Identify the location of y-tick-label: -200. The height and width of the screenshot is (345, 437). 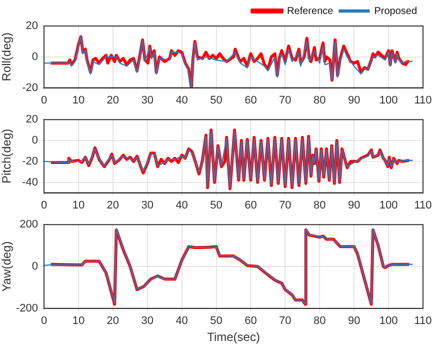
(27, 308).